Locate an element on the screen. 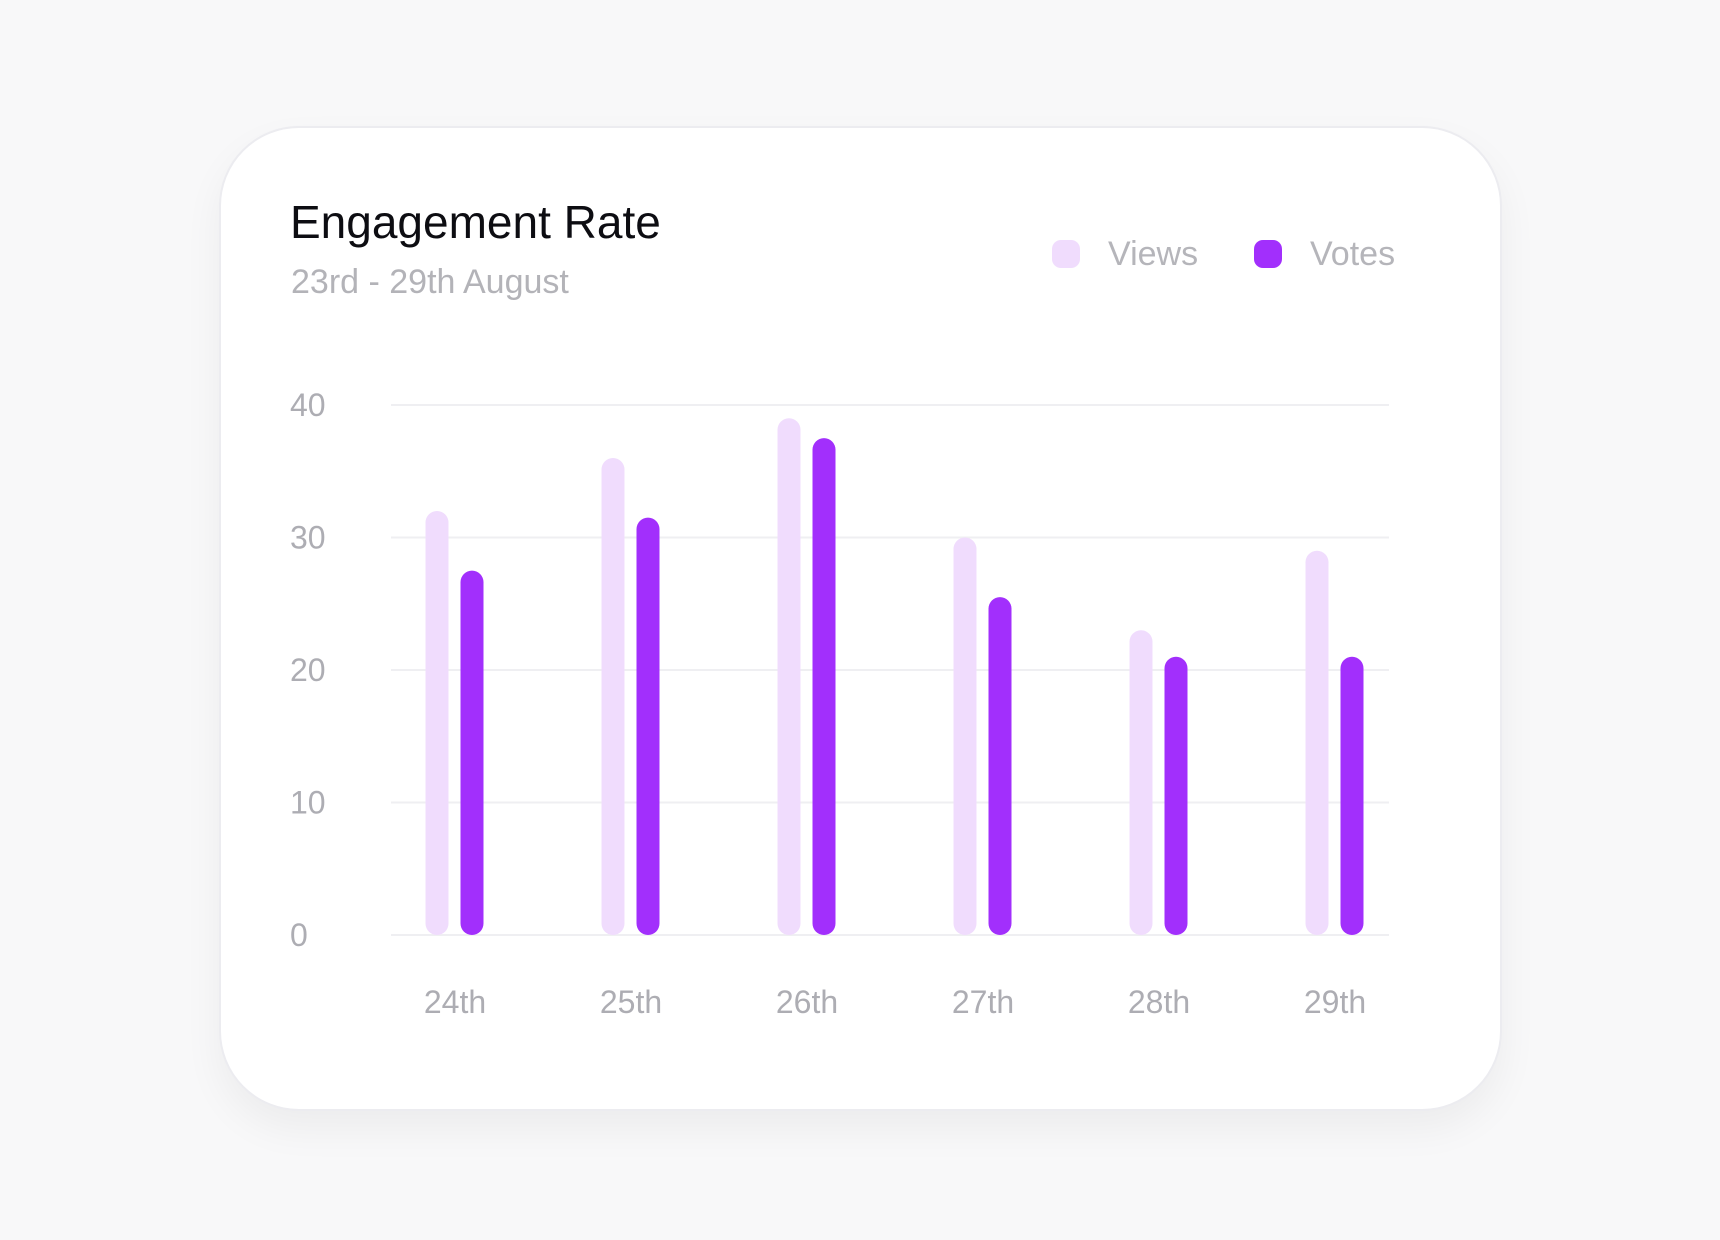 The width and height of the screenshot is (1720, 1240). legend-item-votes: Votes is located at coordinates (1324, 254).